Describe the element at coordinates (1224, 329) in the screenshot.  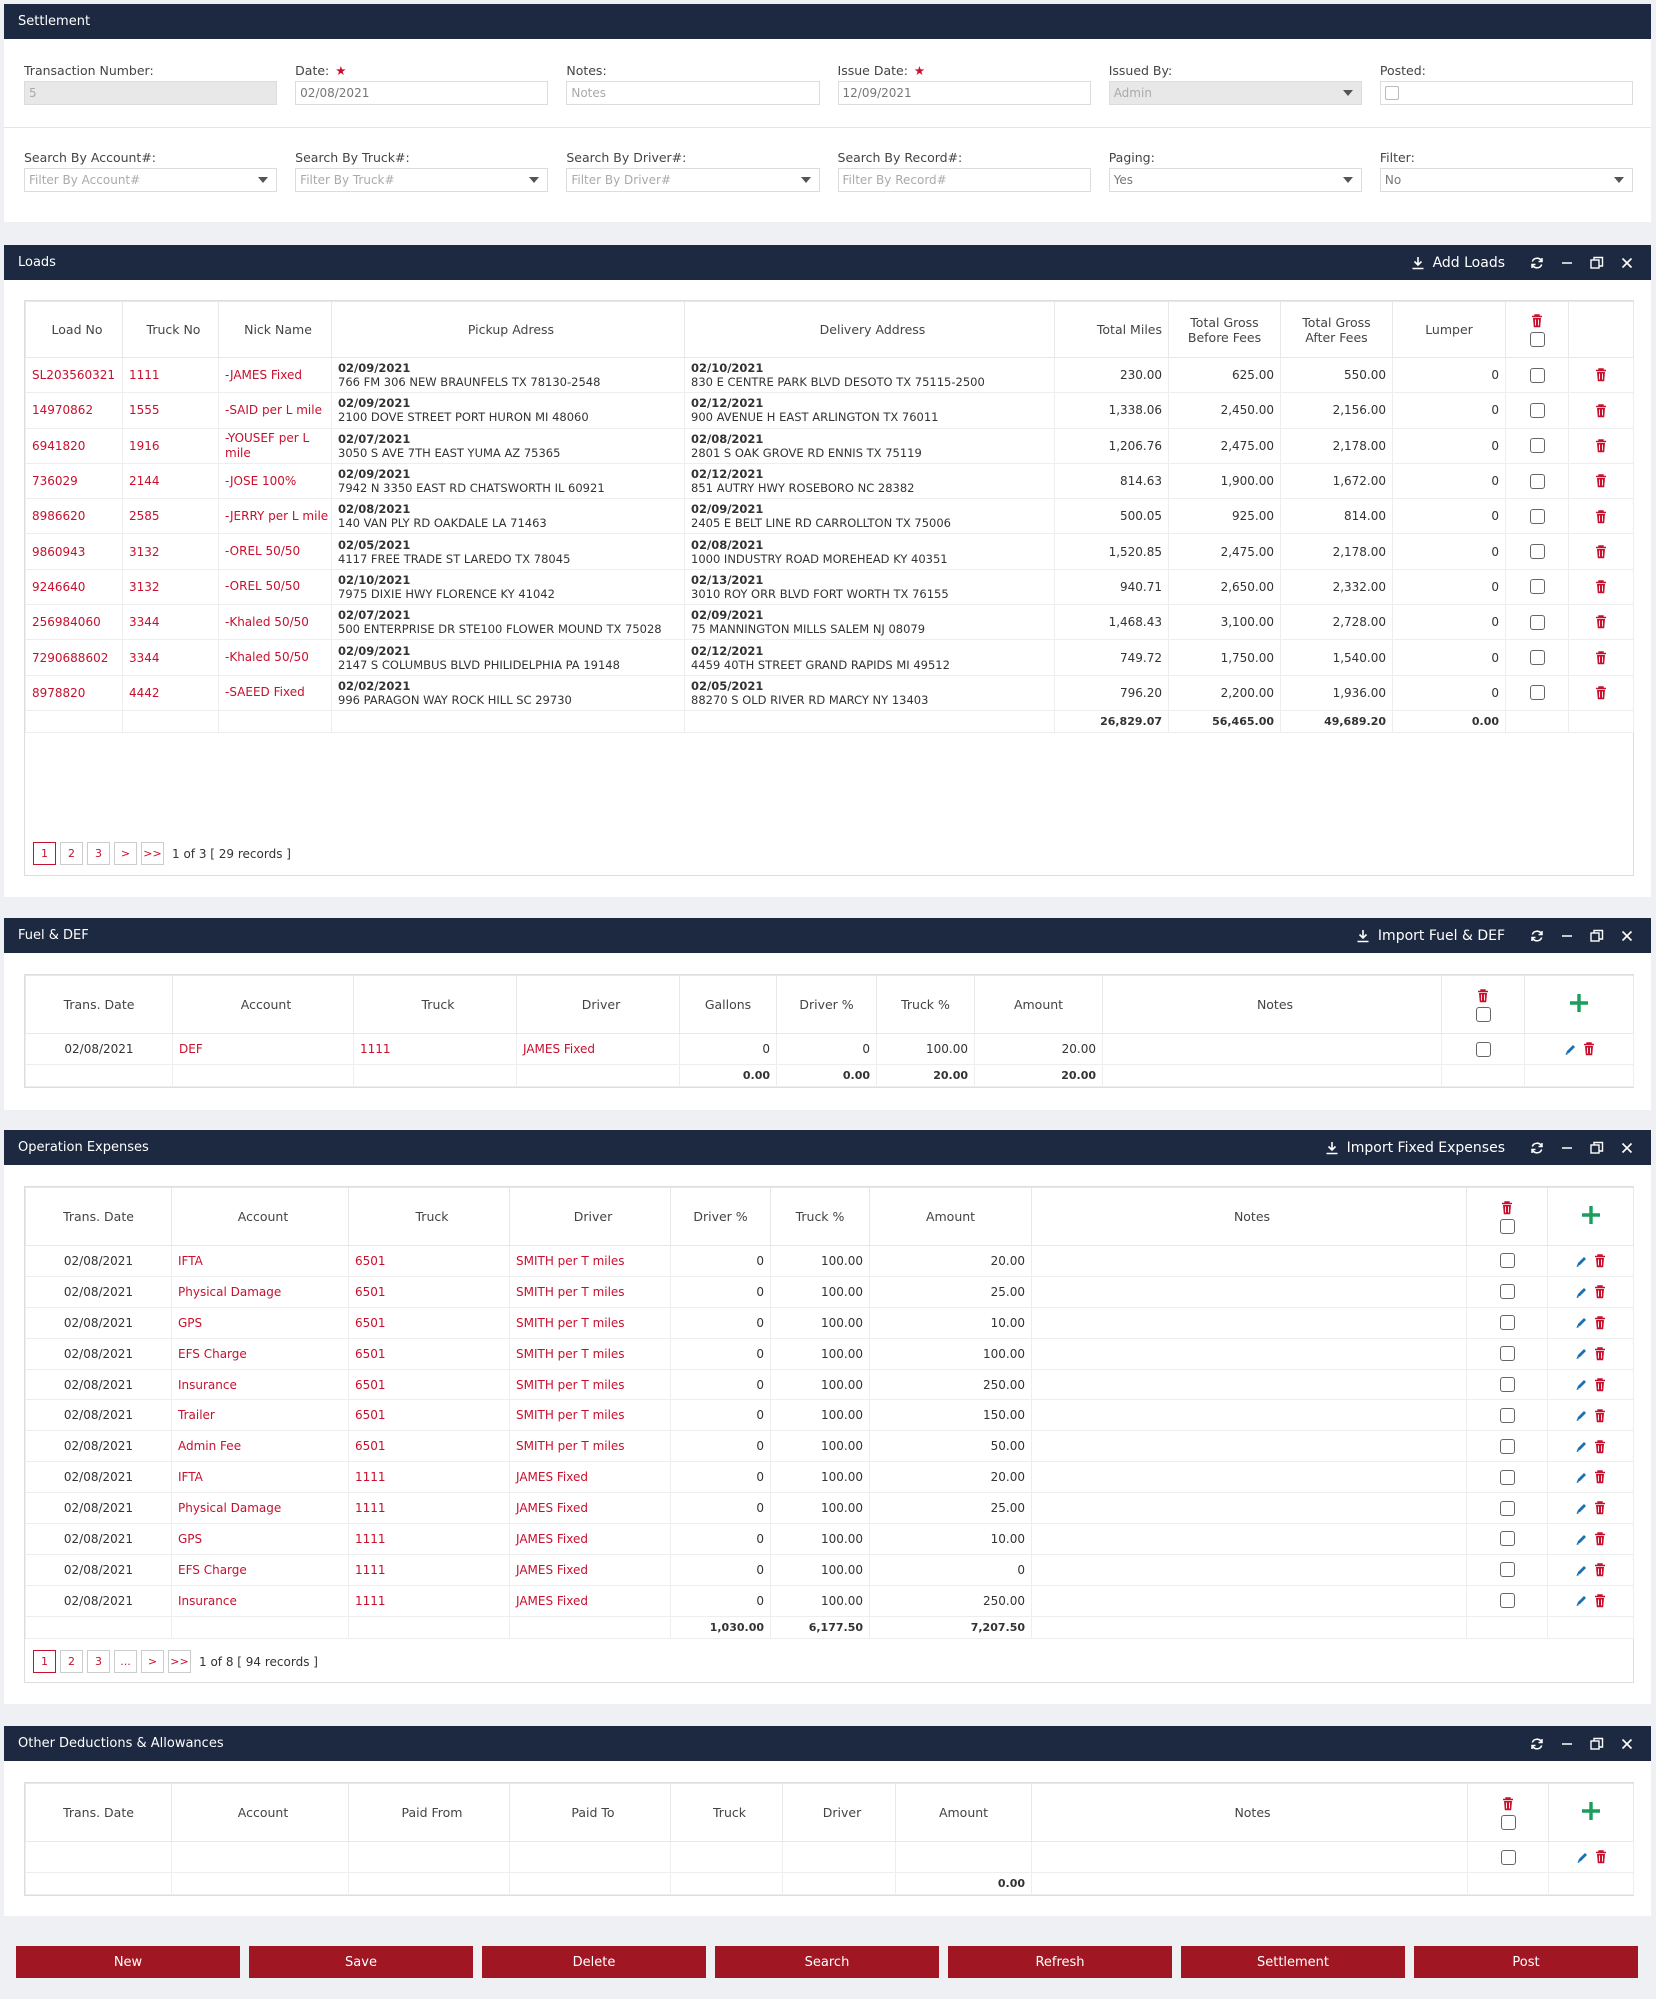
I see `column-header: Total Gross Before Fees` at that location.